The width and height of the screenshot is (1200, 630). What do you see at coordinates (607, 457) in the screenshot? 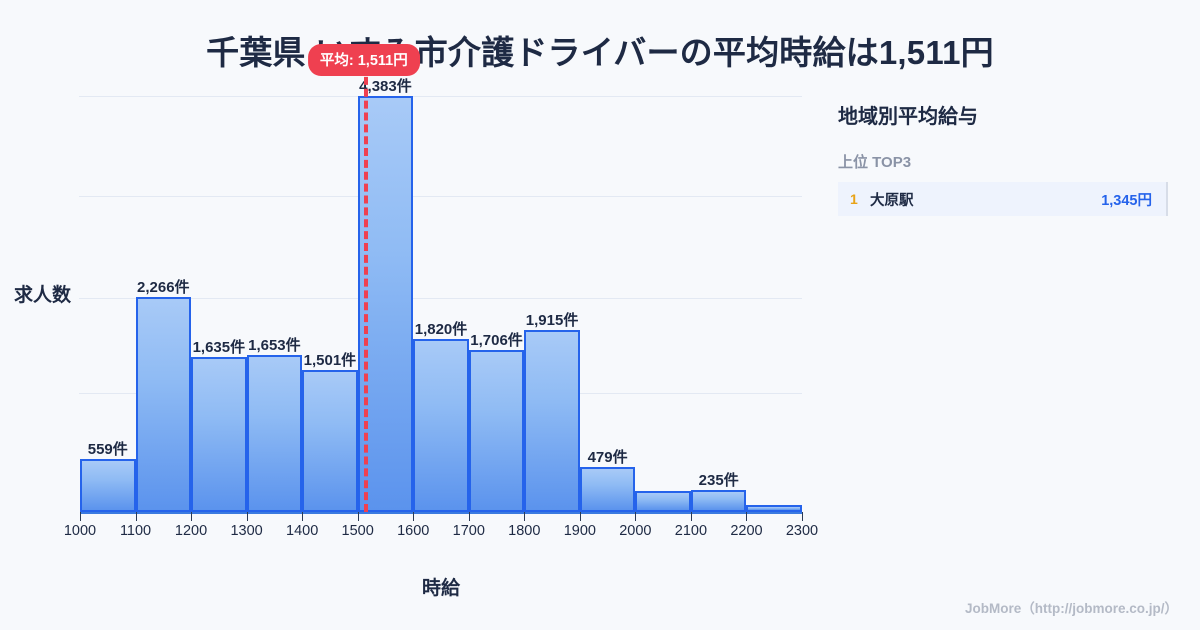
I see `bar-value-label: 479件` at bounding box center [607, 457].